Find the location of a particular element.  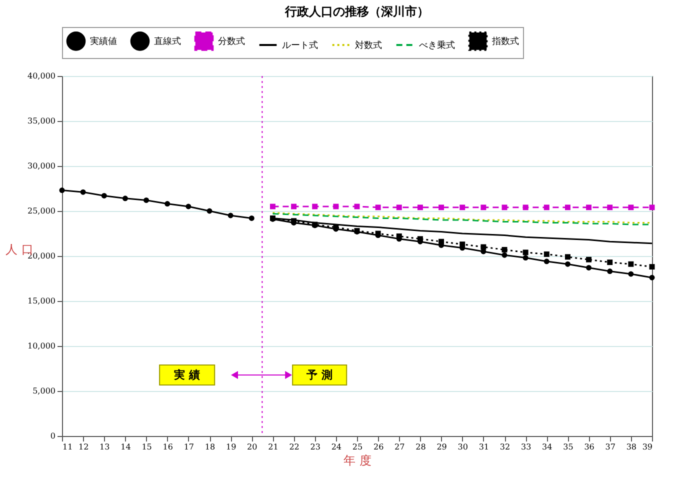

x-tick-label: 33 is located at coordinates (526, 447).